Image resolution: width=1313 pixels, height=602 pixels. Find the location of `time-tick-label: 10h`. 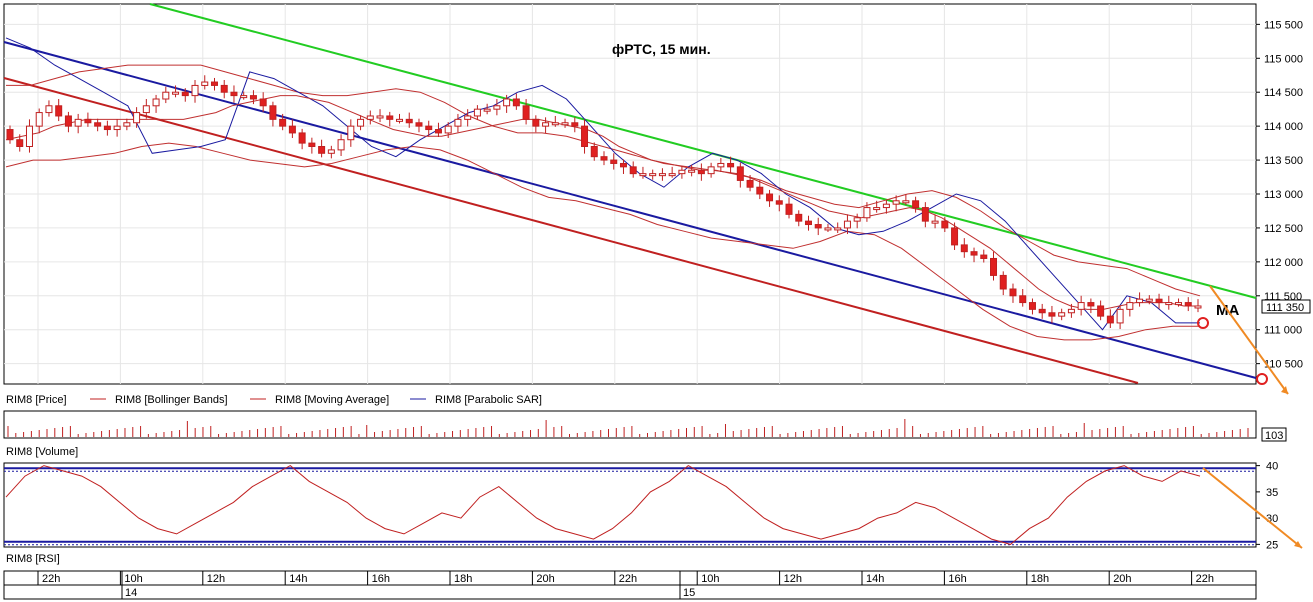

time-tick-label: 10h is located at coordinates (133, 579).